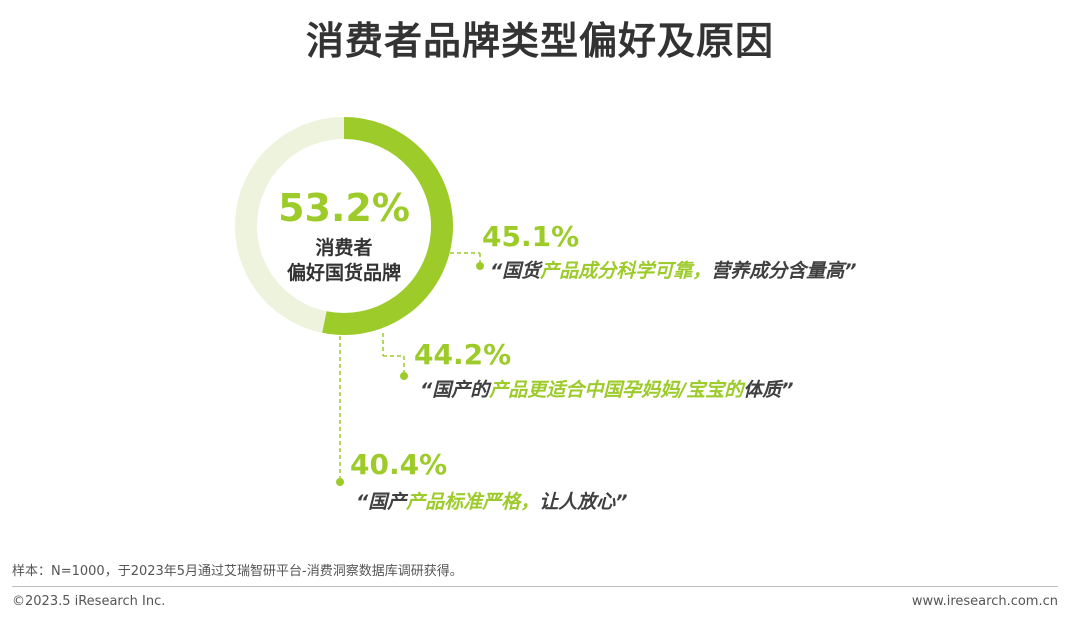  Describe the element at coordinates (621, 502) in the screenshot. I see `reason-3-close-quote: ”` at that location.